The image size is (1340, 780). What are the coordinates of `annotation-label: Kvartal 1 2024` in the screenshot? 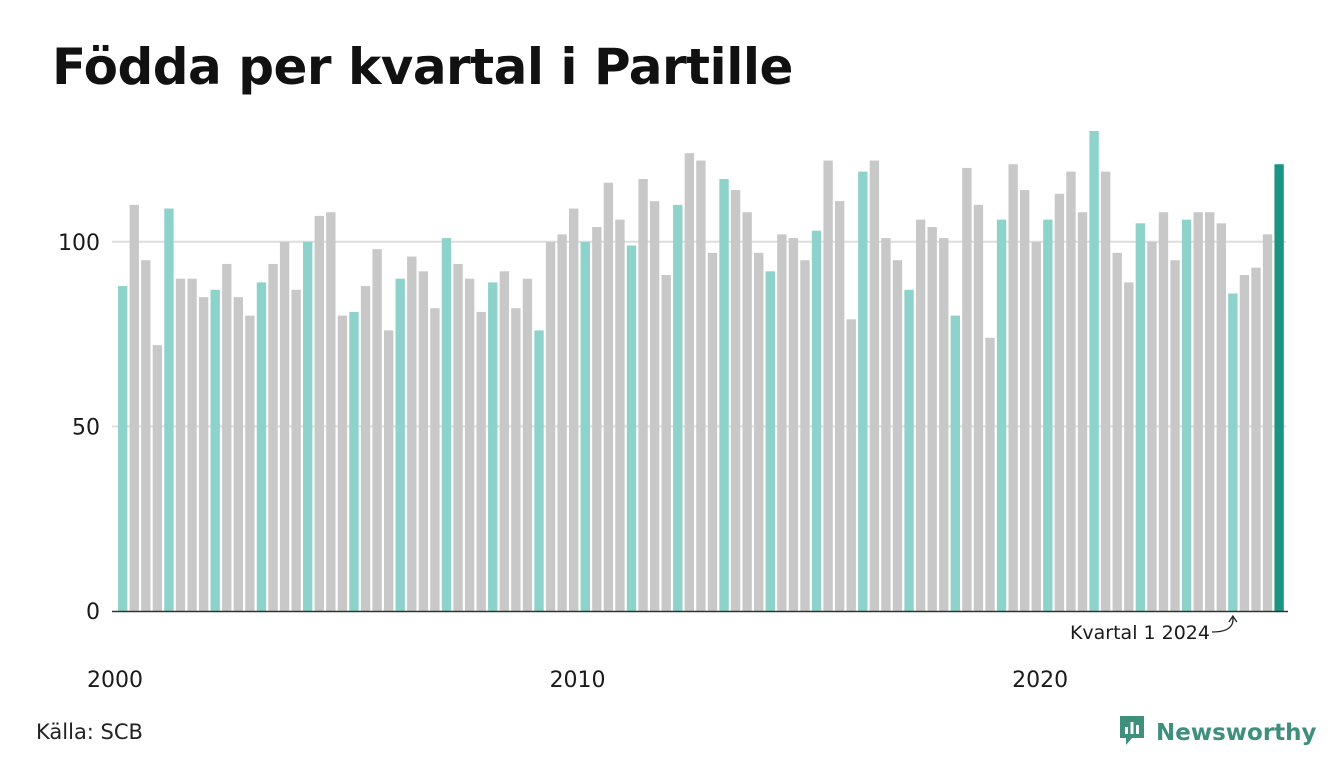 It's located at (1140, 633).